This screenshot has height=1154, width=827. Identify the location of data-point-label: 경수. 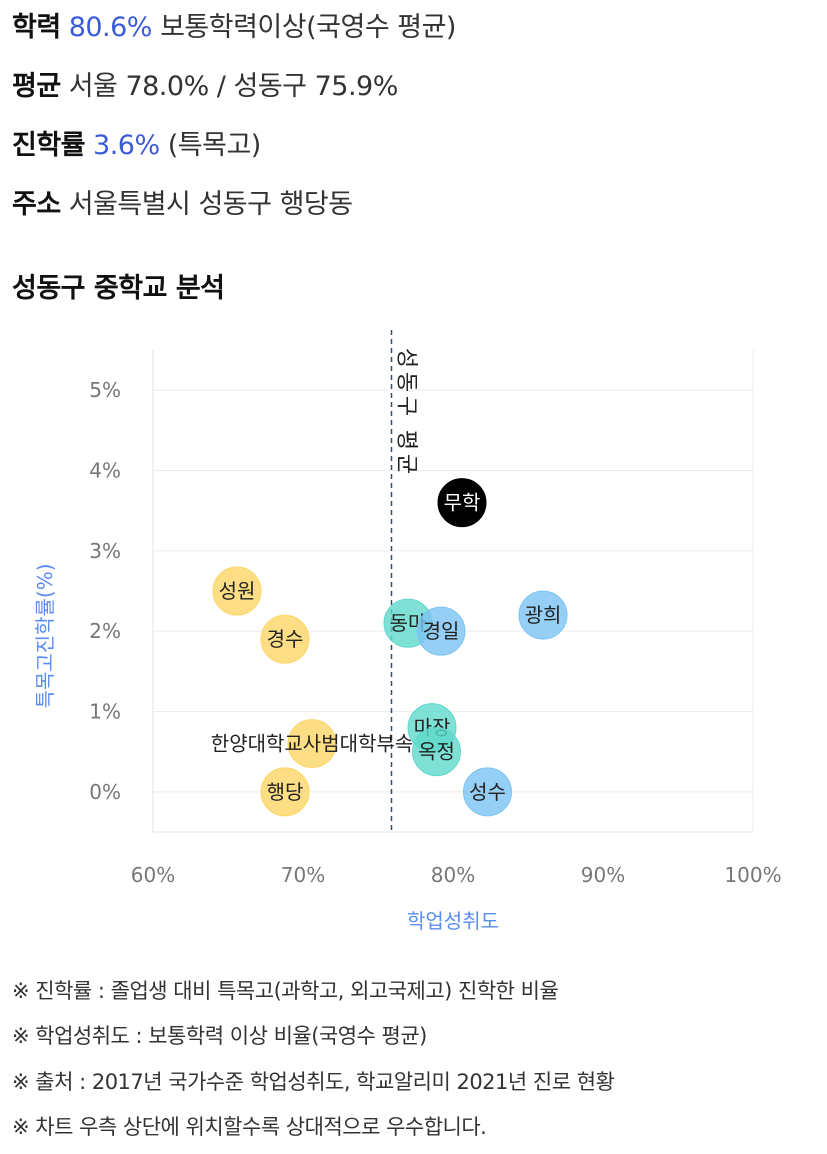
(285, 639).